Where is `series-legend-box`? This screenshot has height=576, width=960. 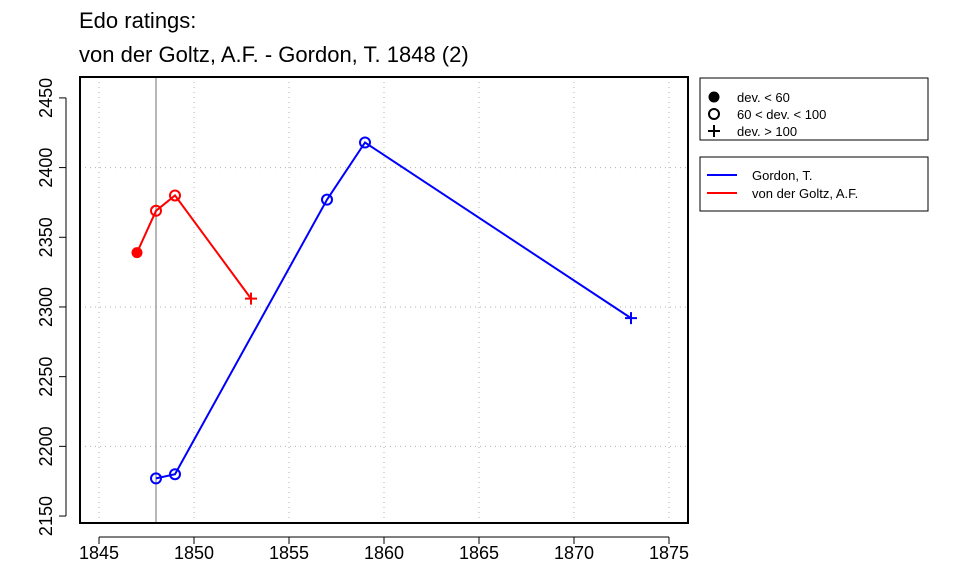
series-legend-box is located at coordinates (814, 184).